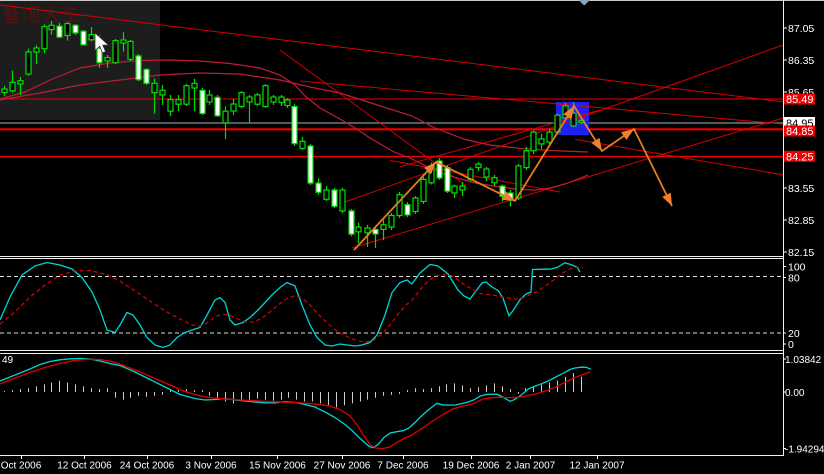 This screenshot has width=824, height=474. I want to click on svg-text: 84.85, so click(800, 132).